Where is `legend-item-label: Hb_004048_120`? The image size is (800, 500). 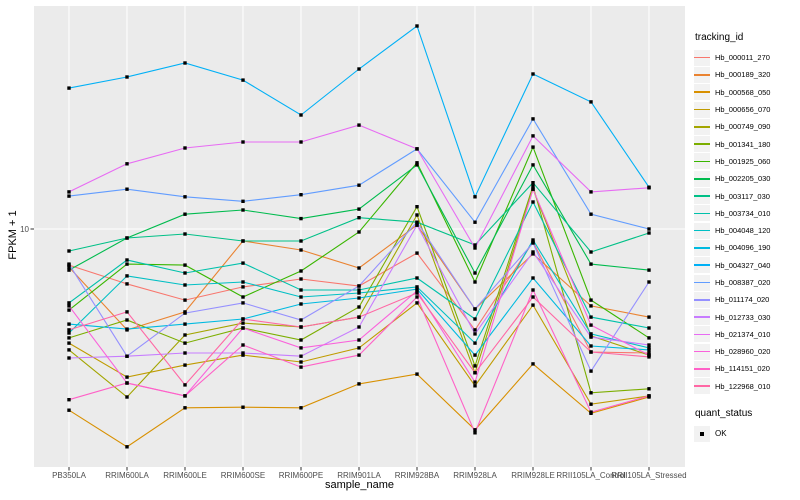 legend-item-label: Hb_004048_120 is located at coordinates (743, 231).